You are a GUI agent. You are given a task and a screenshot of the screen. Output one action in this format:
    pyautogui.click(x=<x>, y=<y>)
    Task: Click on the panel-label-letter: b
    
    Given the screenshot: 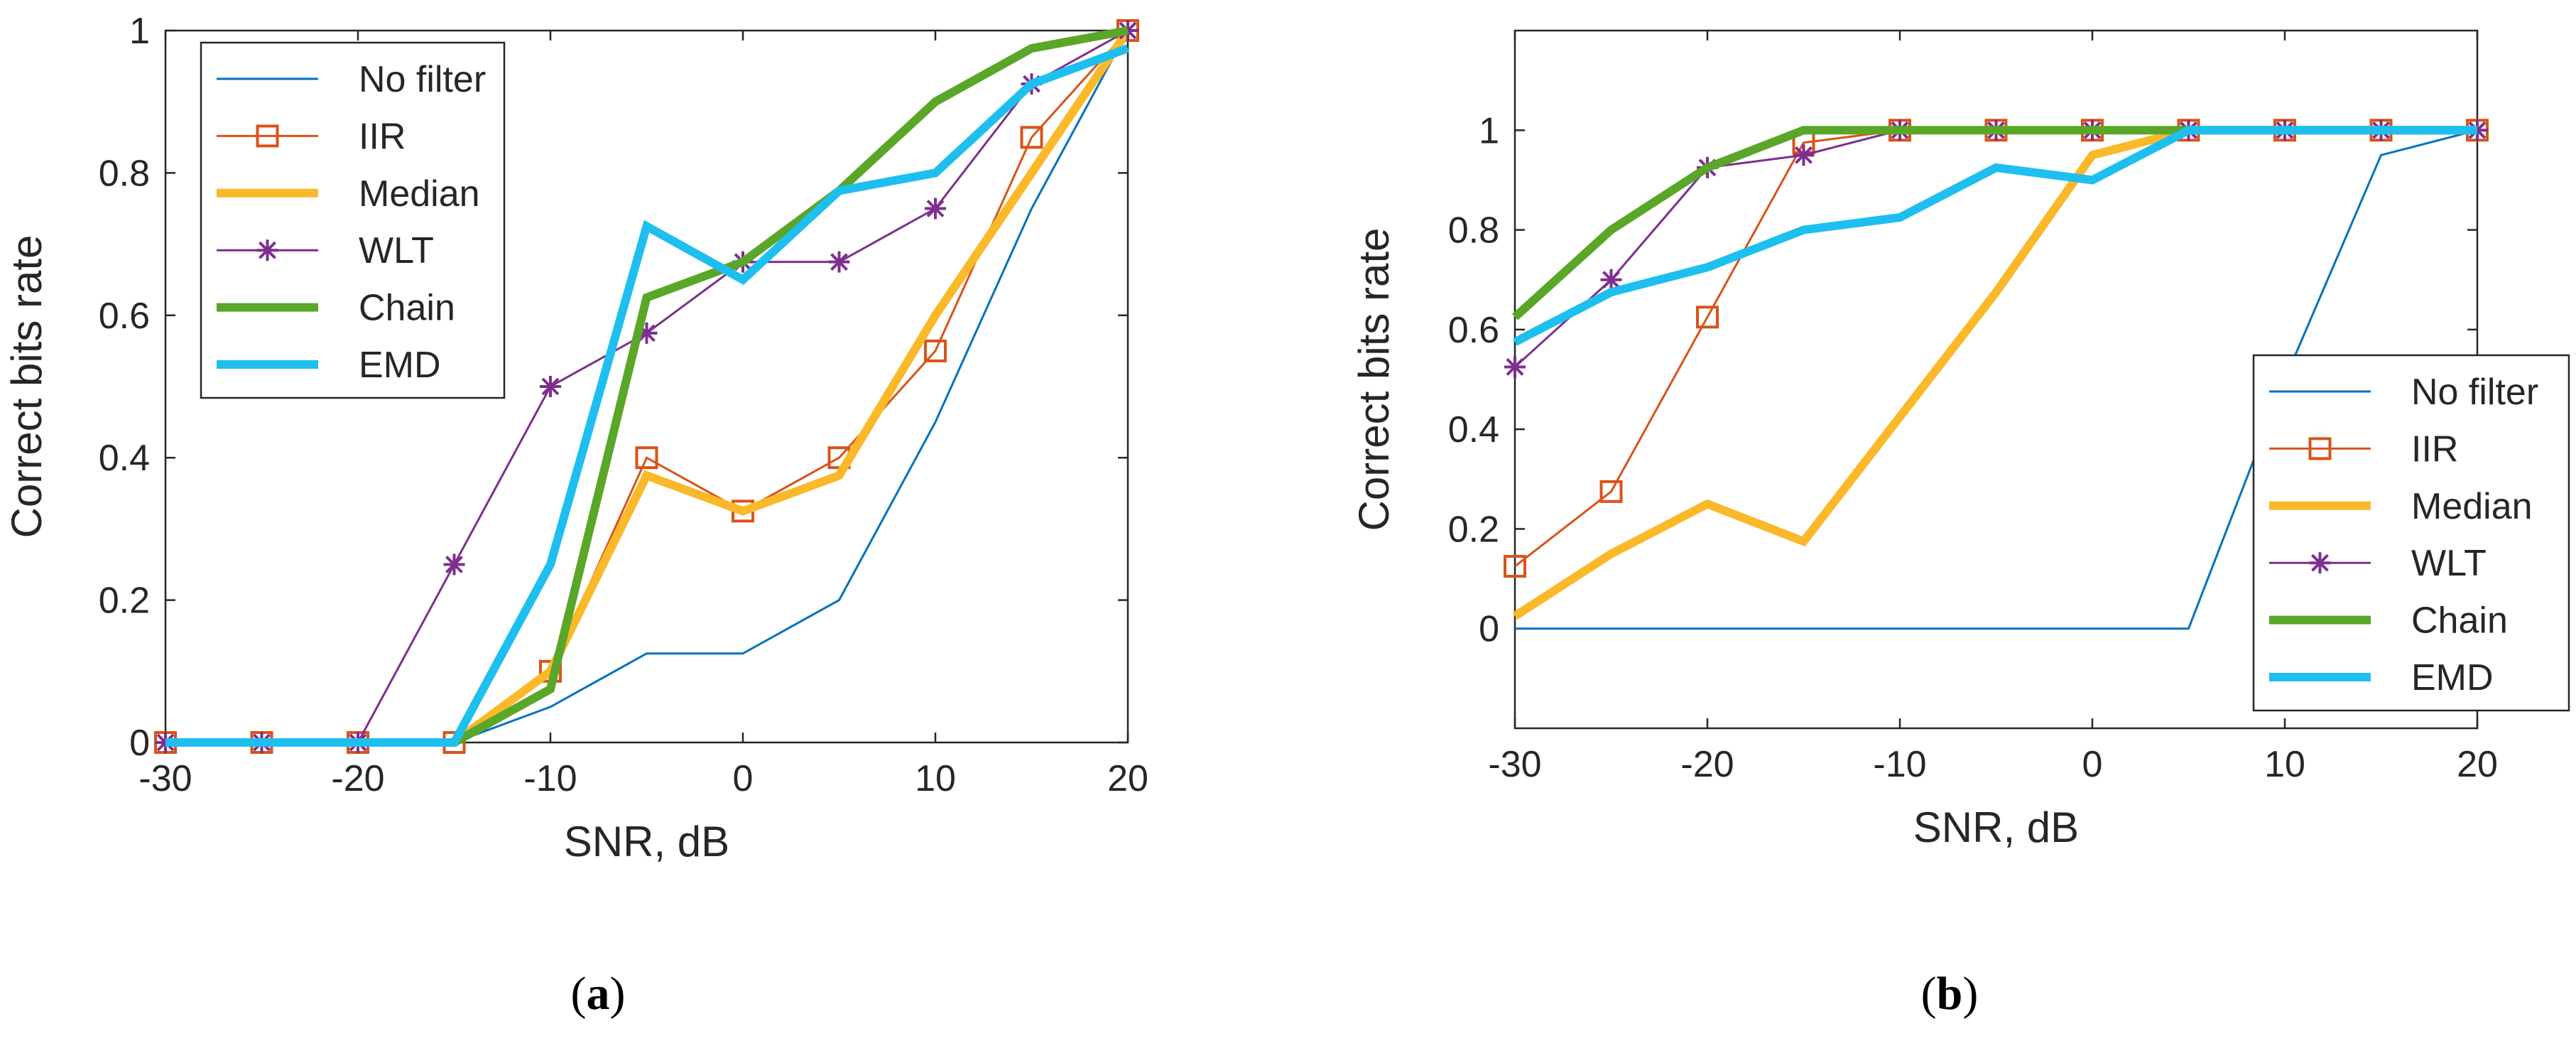 What is the action you would take?
    pyautogui.click(x=1950, y=994)
    